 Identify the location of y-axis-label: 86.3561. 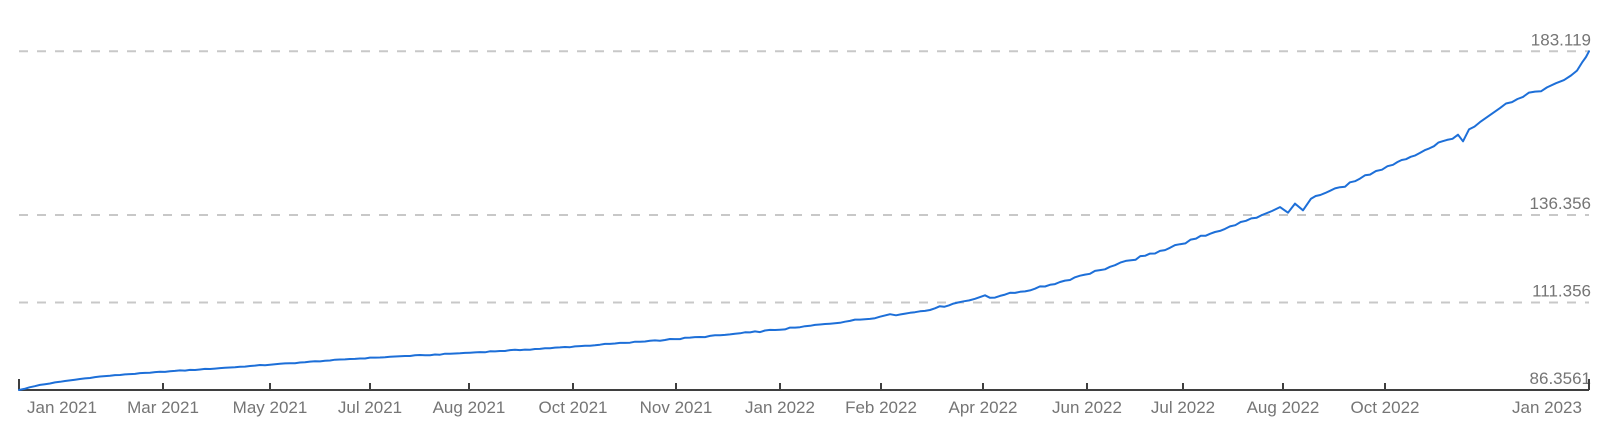
(1560, 378).